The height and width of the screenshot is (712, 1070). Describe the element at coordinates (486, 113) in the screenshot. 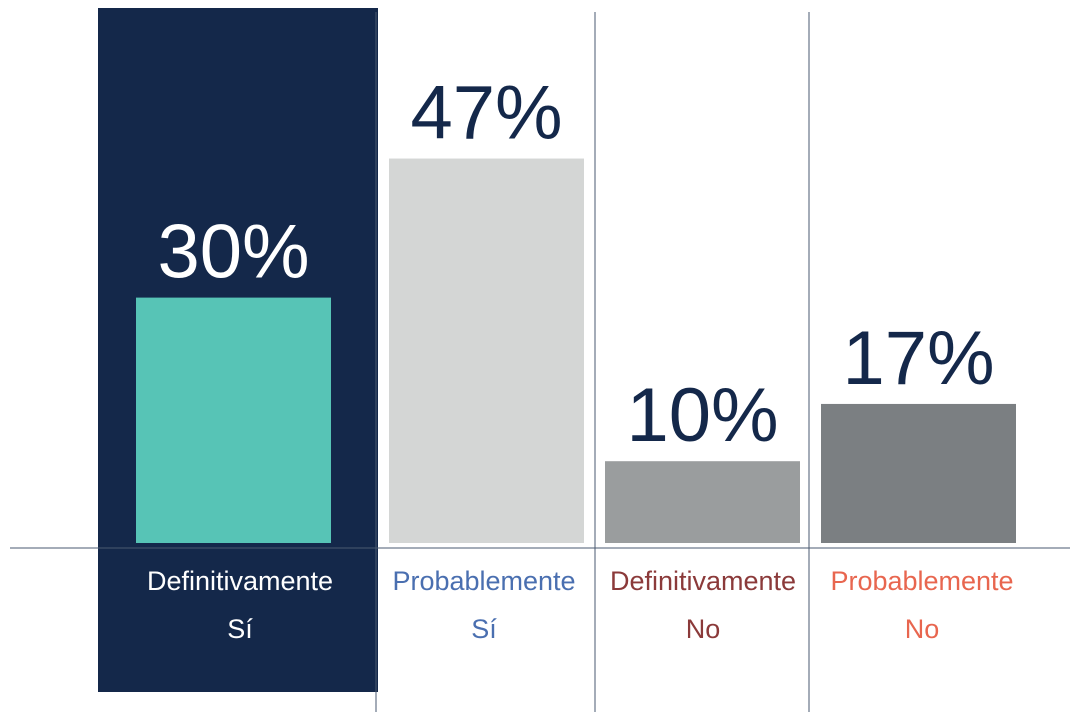

I see `value-label: 47%` at that location.